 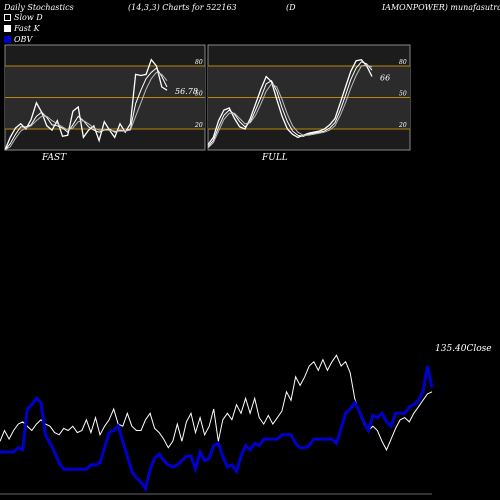 What do you see at coordinates (186, 91) in the screenshot?
I see `last-value-label: 56.78` at bounding box center [186, 91].